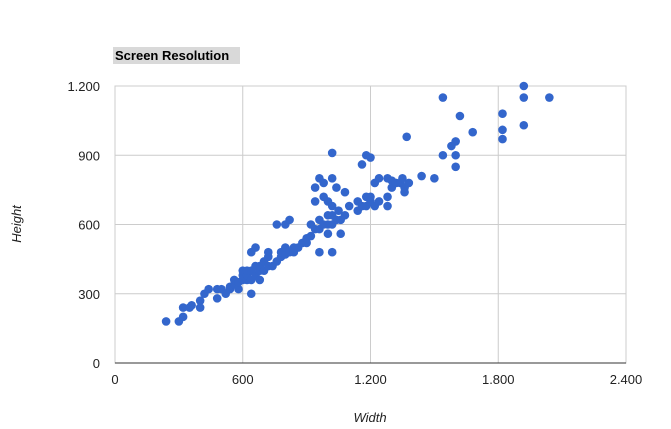  Describe the element at coordinates (89, 155) in the screenshot. I see `y-tick-label: 900` at that location.